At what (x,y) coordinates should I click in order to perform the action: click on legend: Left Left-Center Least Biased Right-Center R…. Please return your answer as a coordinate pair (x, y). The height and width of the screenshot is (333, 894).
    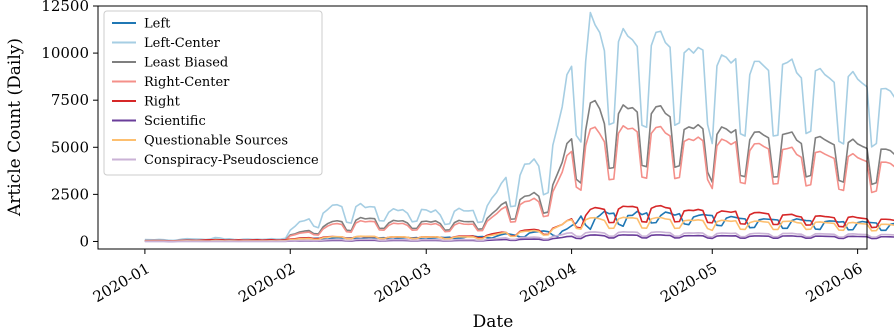
    Looking at the image, I should click on (213, 93).